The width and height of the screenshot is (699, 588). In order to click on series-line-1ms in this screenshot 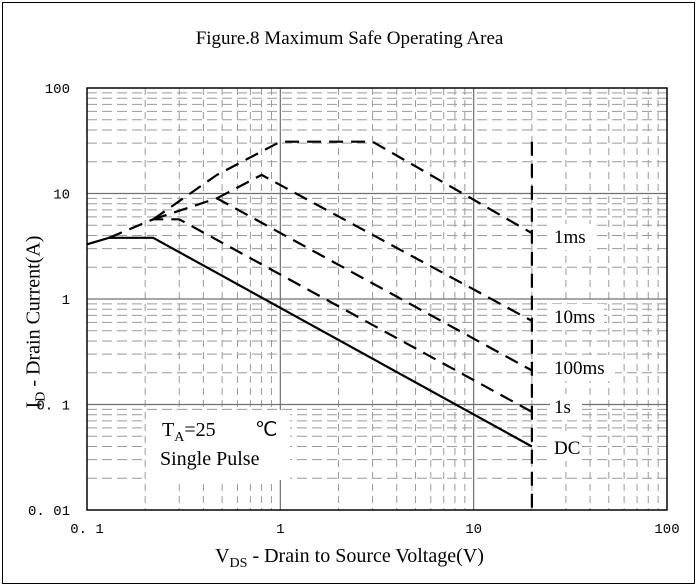, I will do `click(342, 187)`.